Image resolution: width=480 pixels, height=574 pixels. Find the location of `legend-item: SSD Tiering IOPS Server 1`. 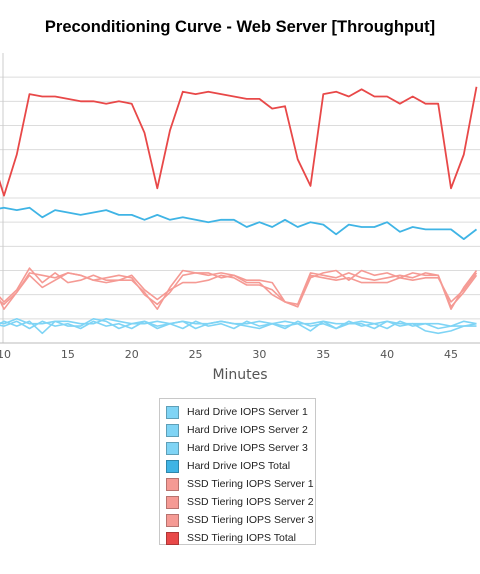

legend-item: SSD Tiering IOPS Server 1 is located at coordinates (240, 484).